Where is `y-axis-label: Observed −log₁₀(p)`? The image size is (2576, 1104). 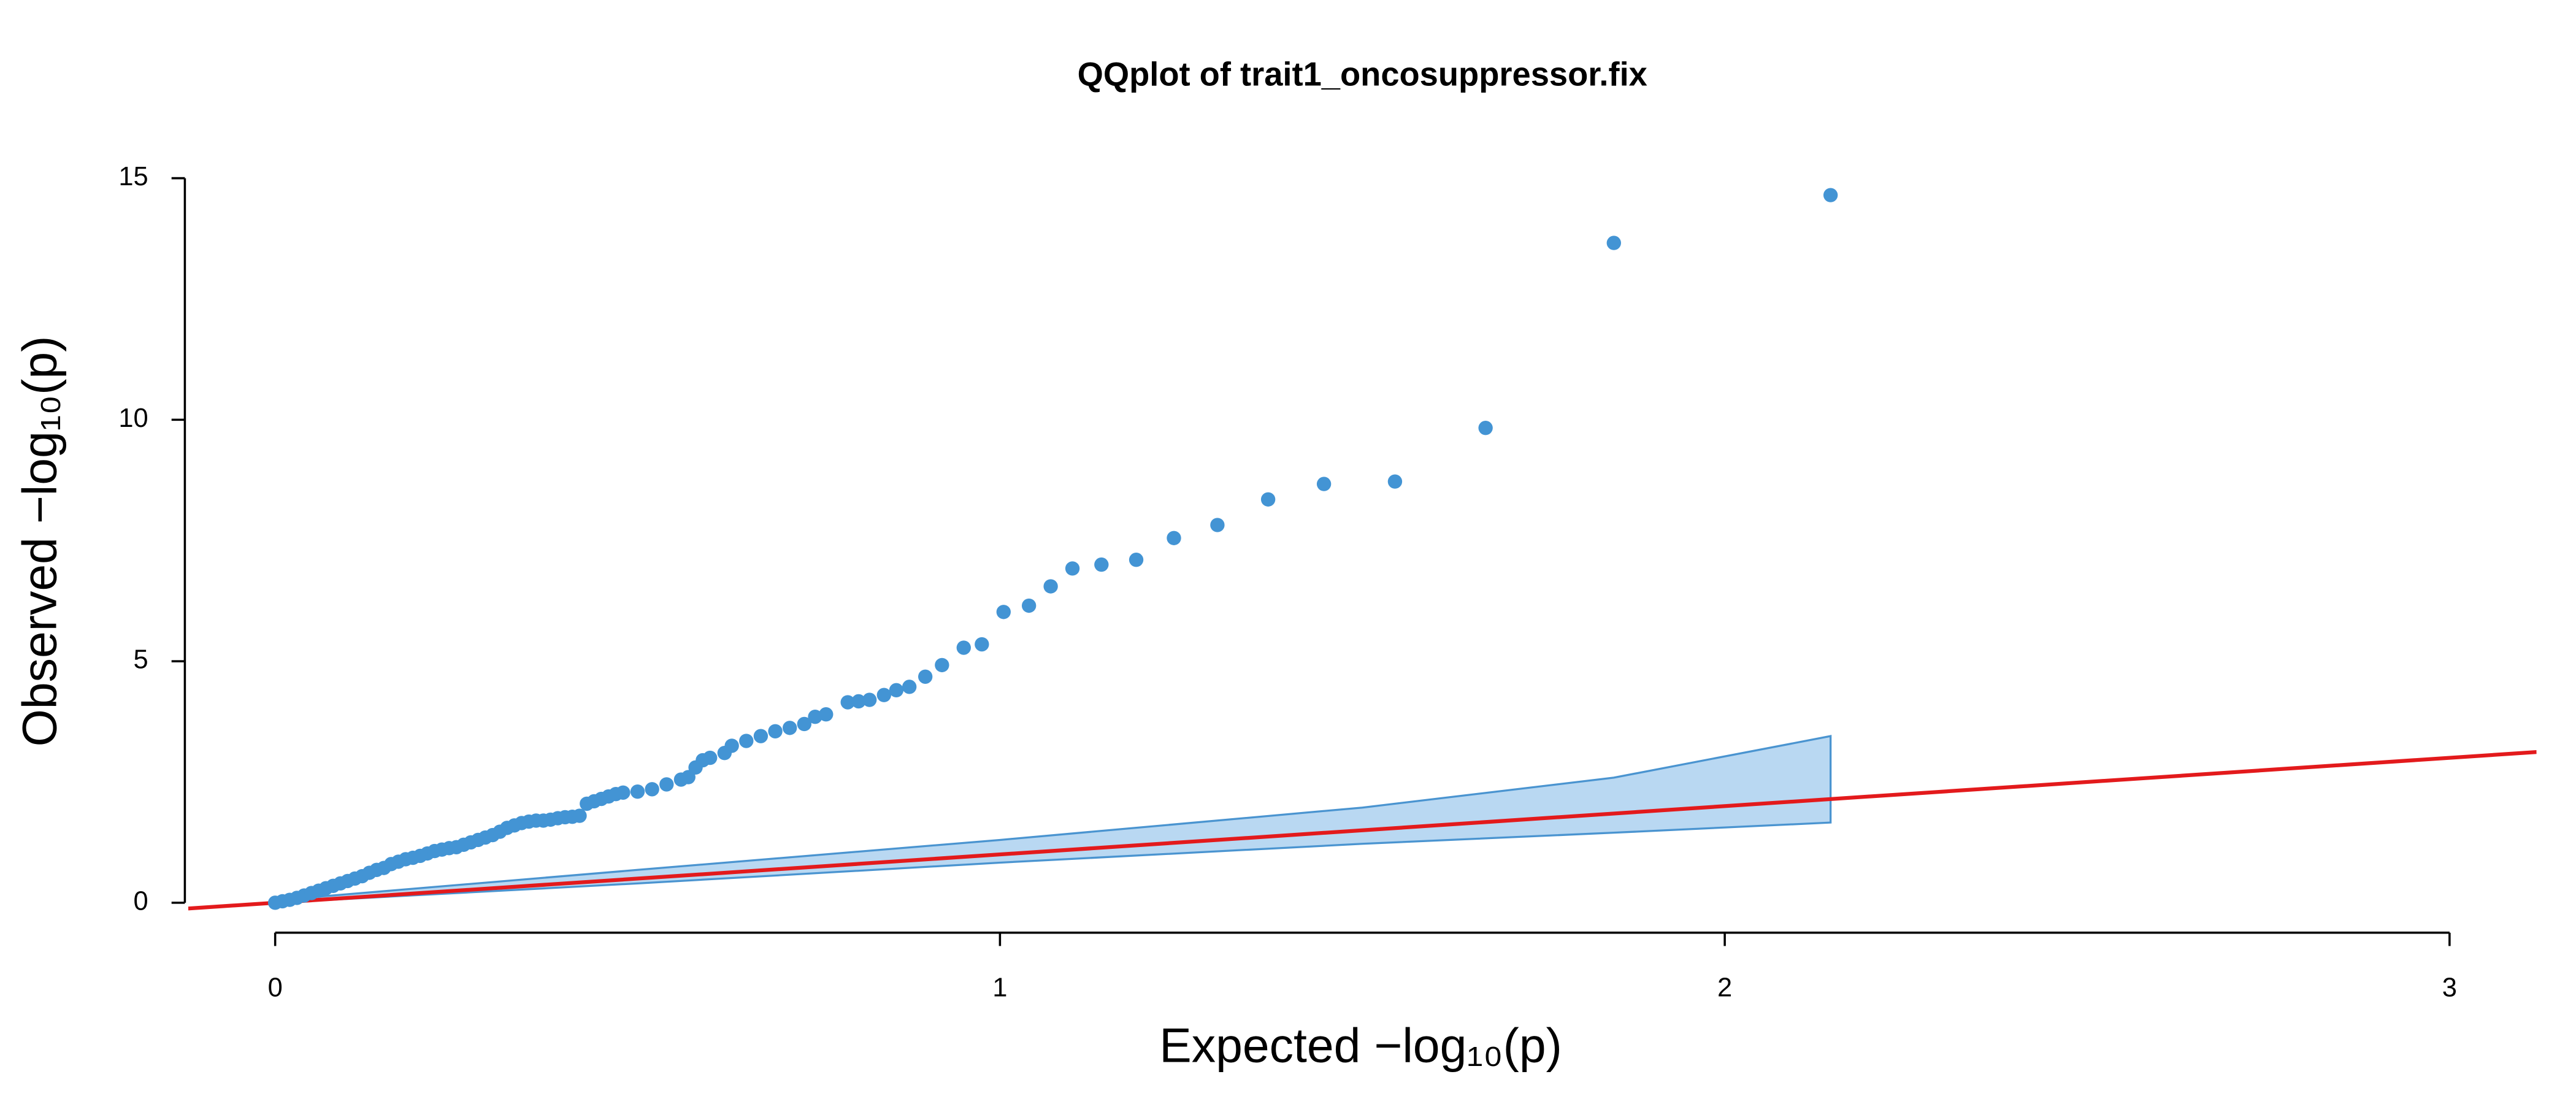 y-axis-label: Observed −log₁₀(p) is located at coordinates (39, 541).